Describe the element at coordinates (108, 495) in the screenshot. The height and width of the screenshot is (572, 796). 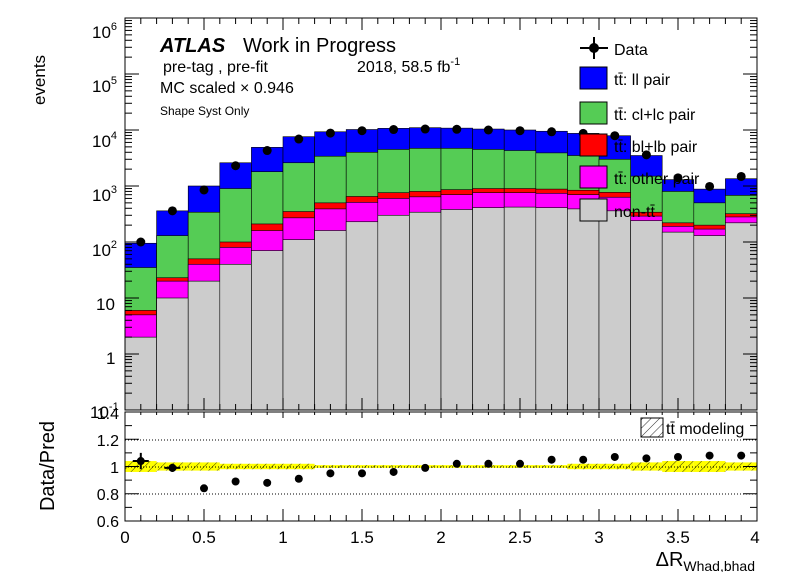
I see `ratio-y-tick-0.8: 0.8` at that location.